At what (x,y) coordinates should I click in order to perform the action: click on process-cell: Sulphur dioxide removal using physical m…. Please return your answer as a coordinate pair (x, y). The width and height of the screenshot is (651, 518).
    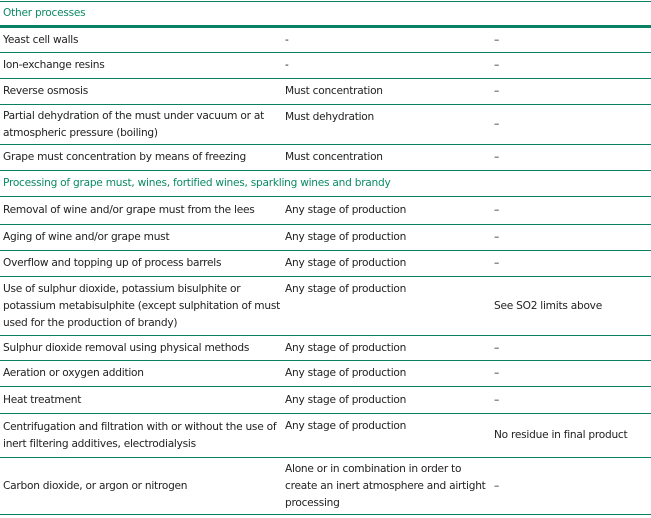
    Looking at the image, I should click on (141, 348).